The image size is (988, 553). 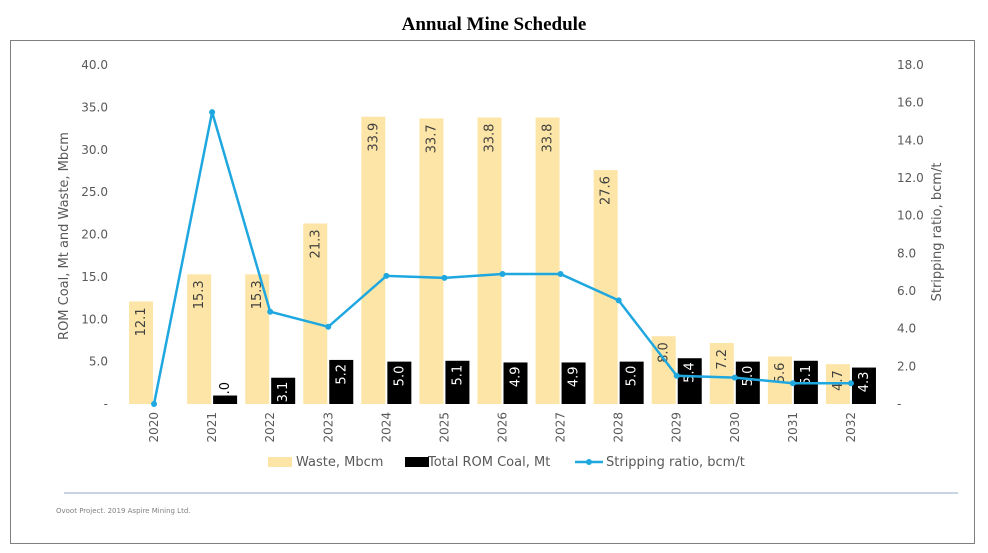 What do you see at coordinates (906, 291) in the screenshot?
I see `y-tick-right: 6.0` at bounding box center [906, 291].